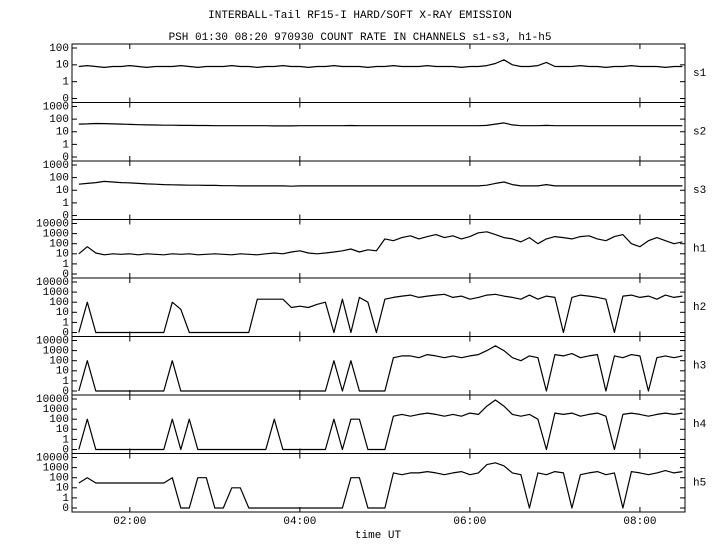 This screenshot has width=720, height=550. What do you see at coordinates (699, 308) in the screenshot?
I see `series-name: h2` at bounding box center [699, 308].